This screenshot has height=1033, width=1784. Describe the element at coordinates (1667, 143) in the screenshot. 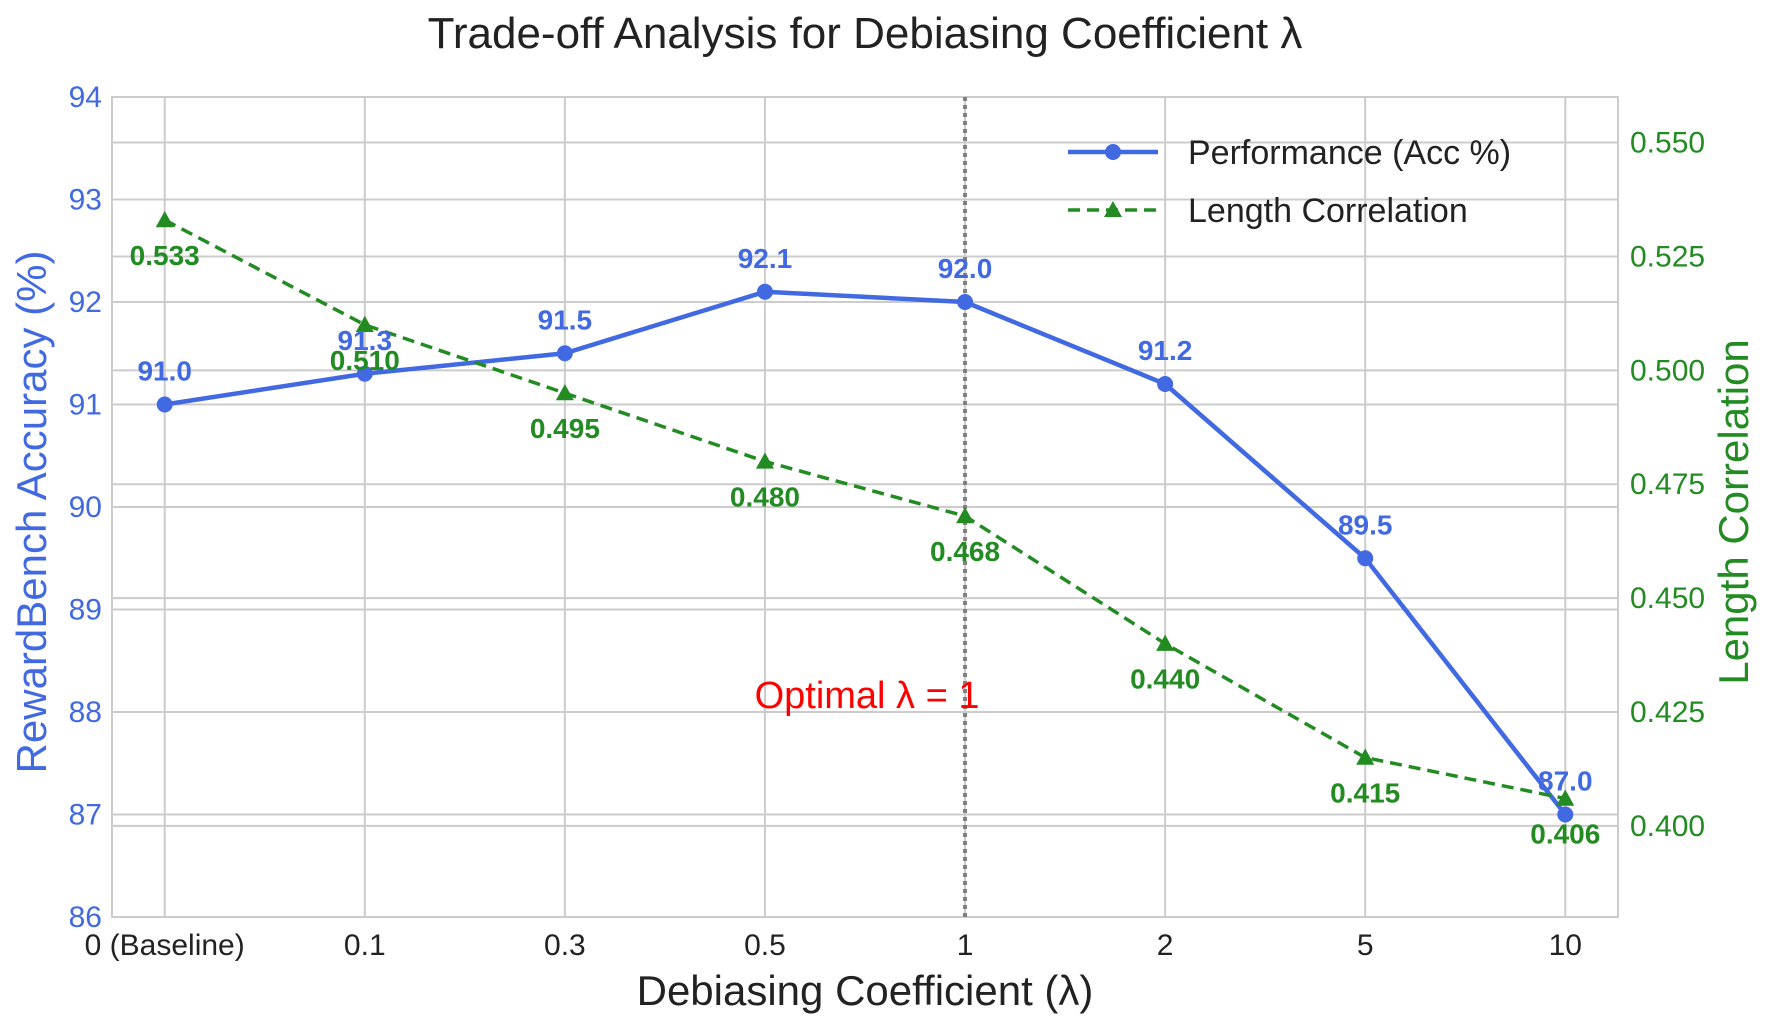

I see `y-right-tick-label: 0.550` at that location.